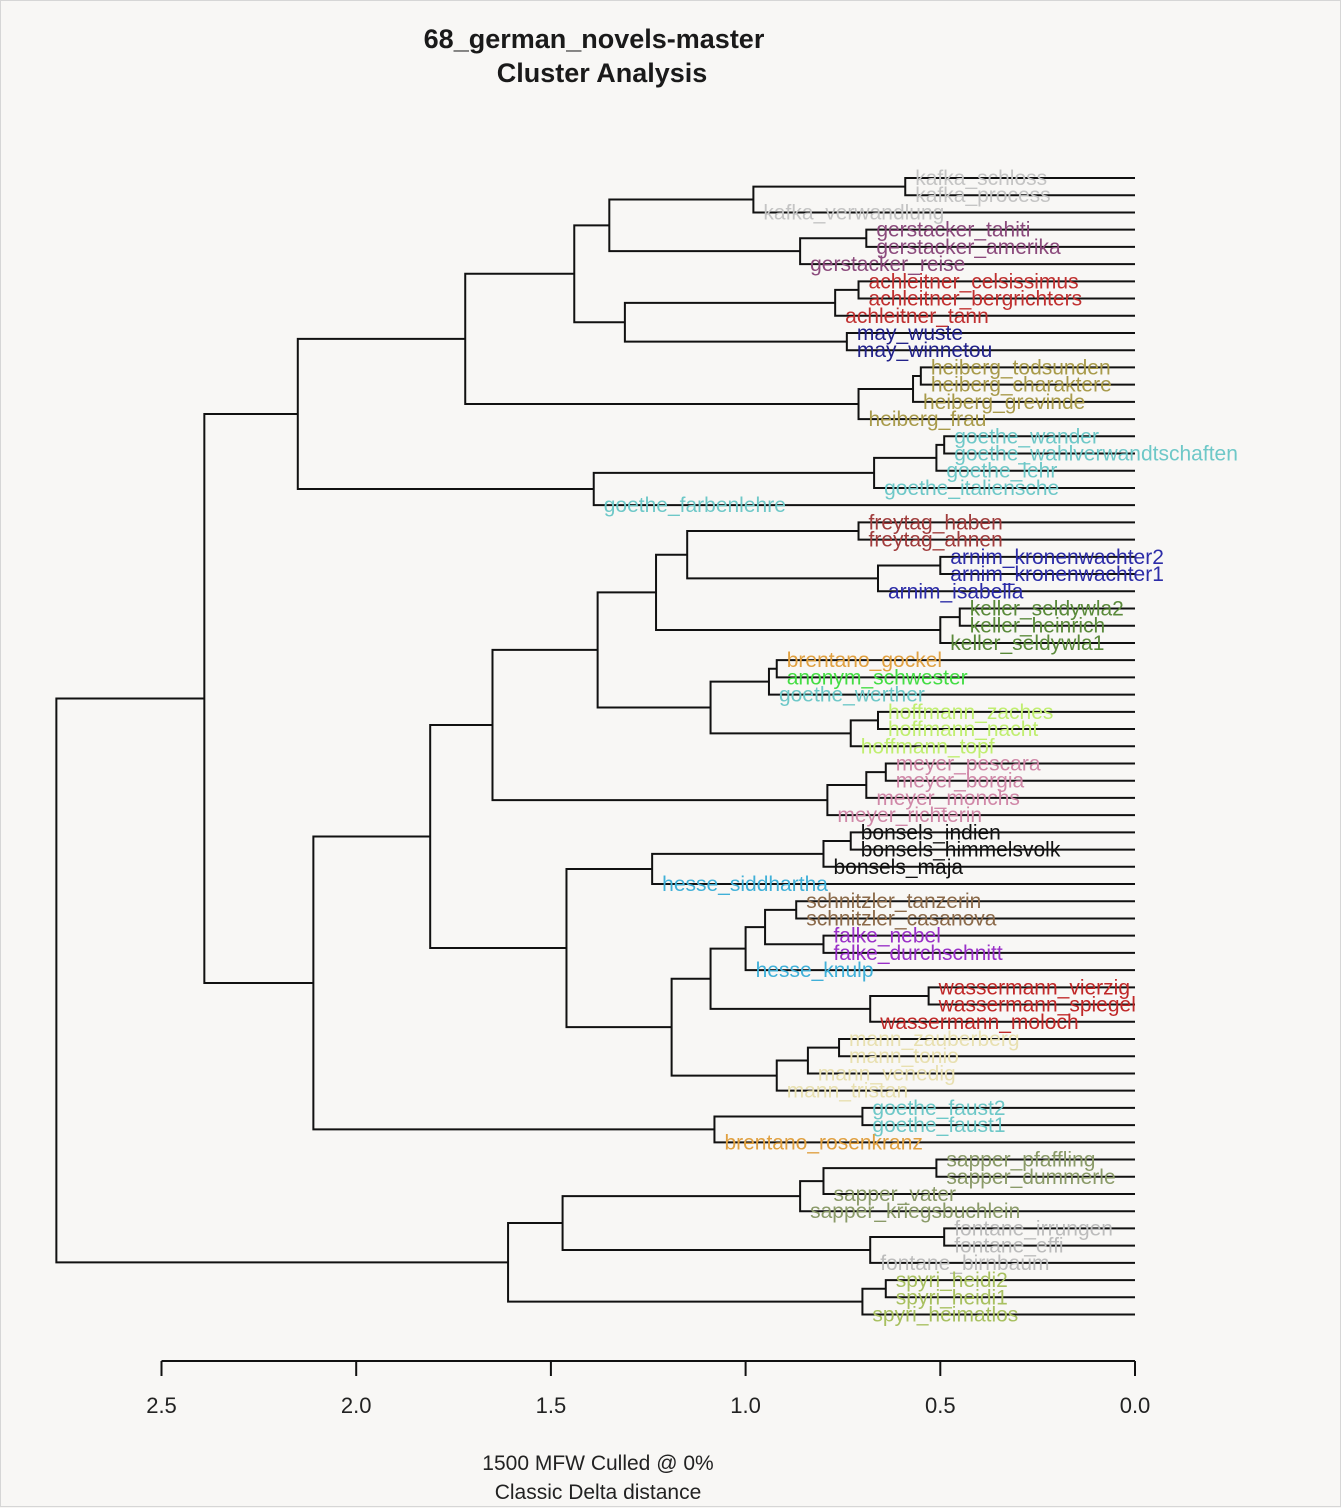  I want to click on leaf-label: falke_durchschnitt, so click(917, 953).